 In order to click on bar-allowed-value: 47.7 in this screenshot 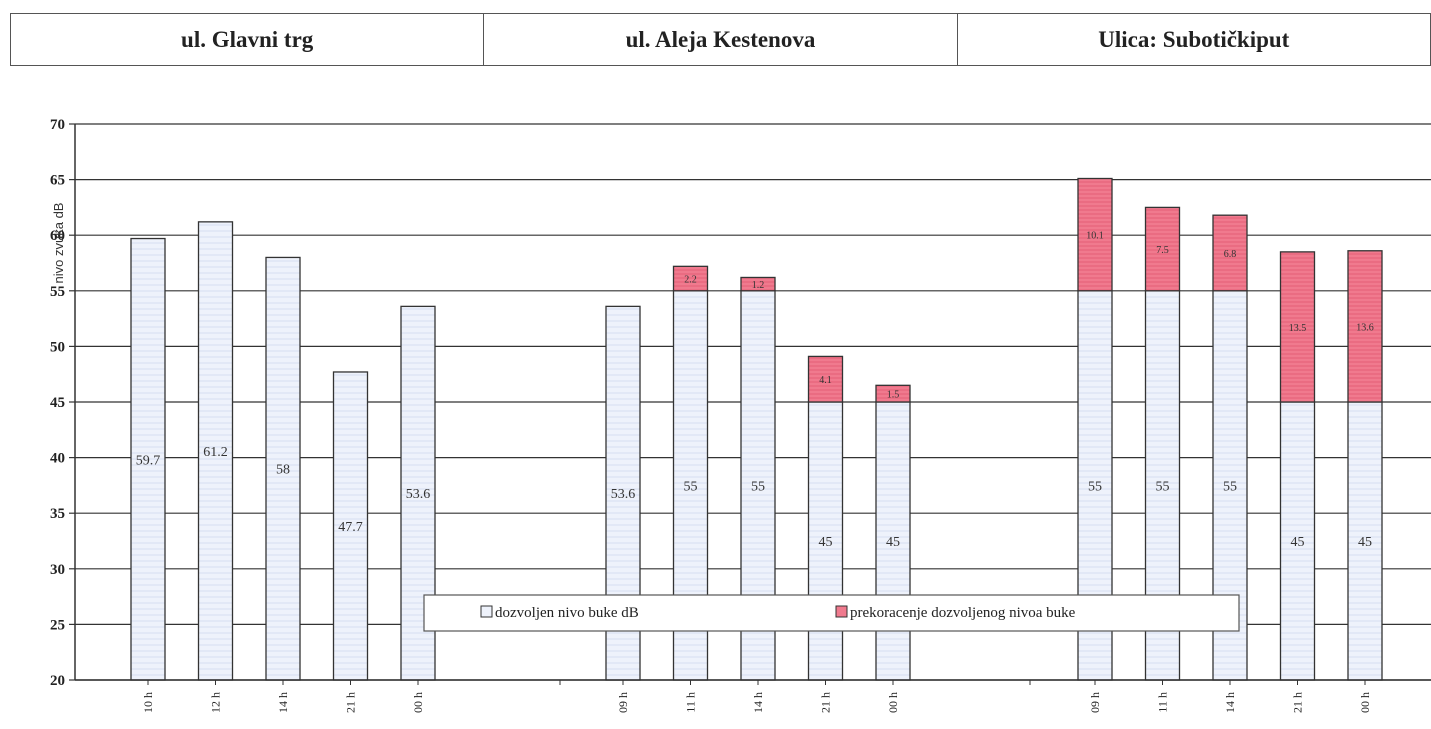, I will do `click(350, 527)`.